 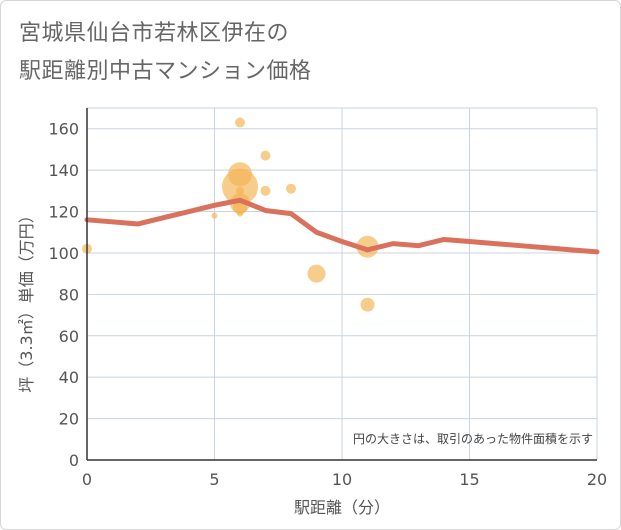 I want to click on y-tick-label-80: 80, so click(x=69, y=294).